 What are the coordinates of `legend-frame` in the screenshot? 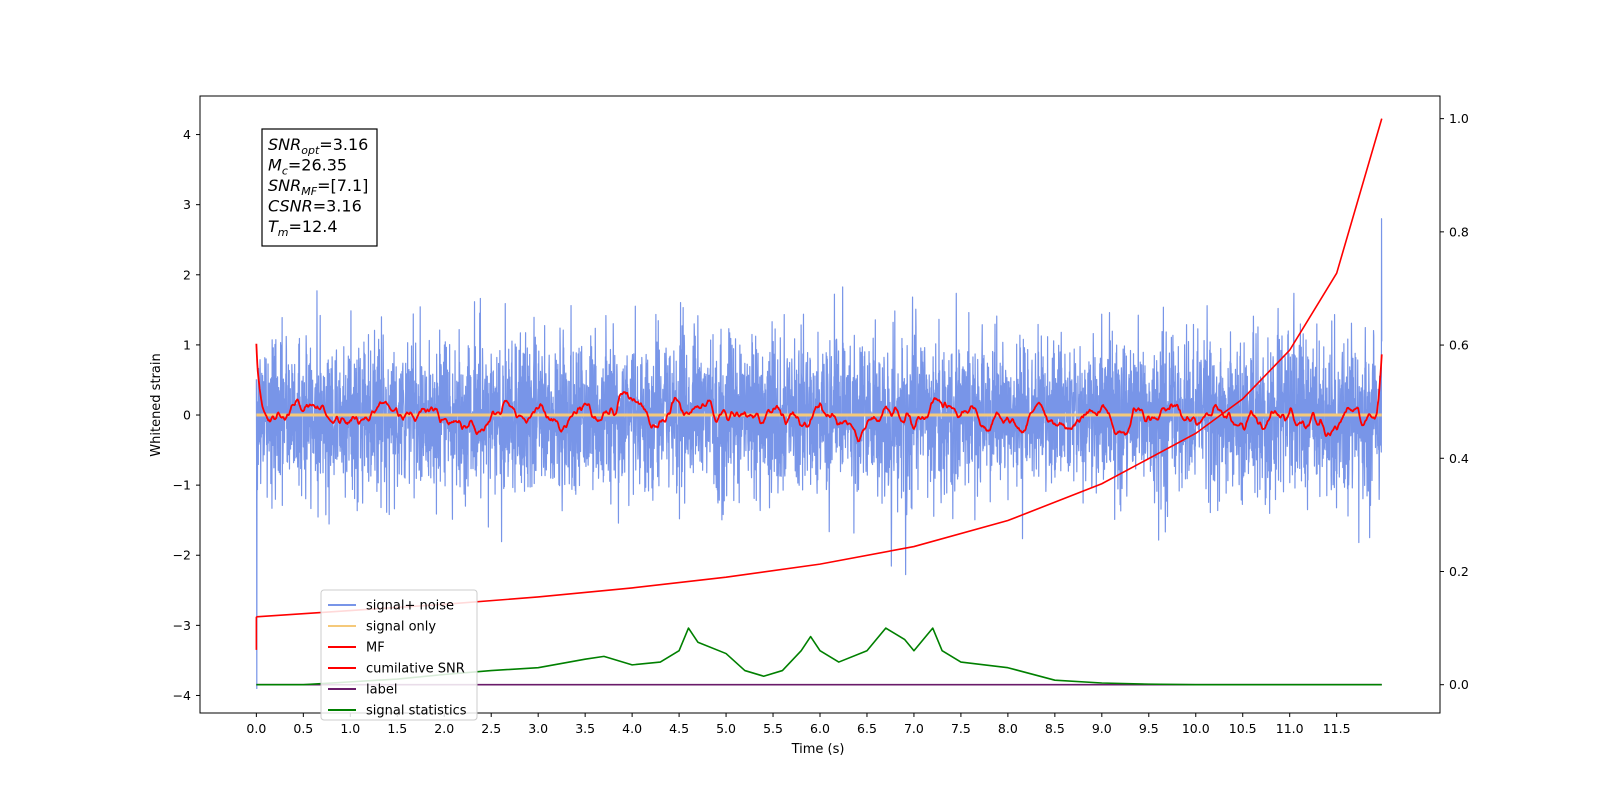 It's located at (399, 655).